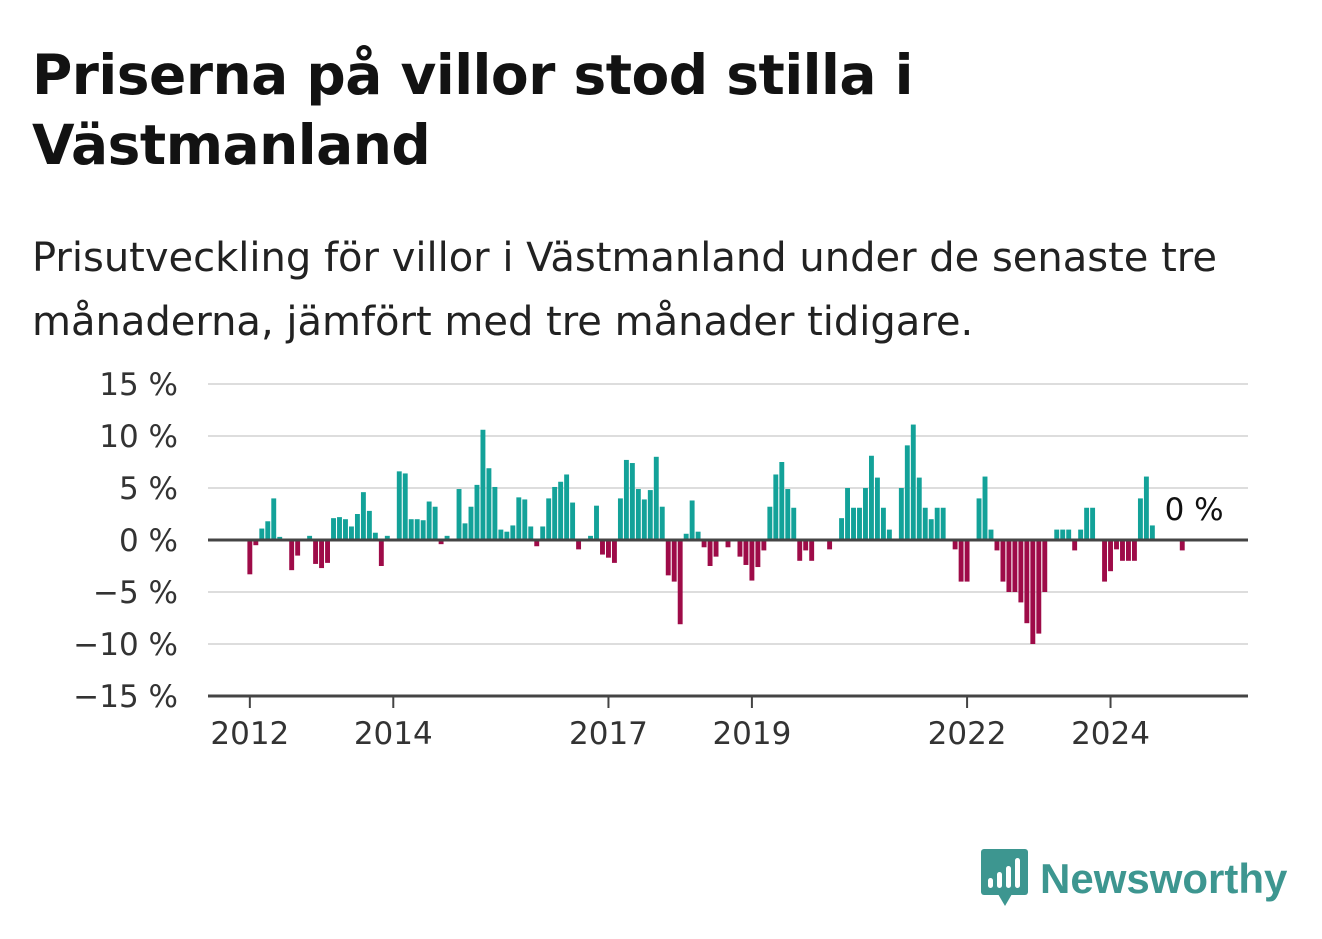  I want to click on x-tick-label: 2019, so click(751, 734).